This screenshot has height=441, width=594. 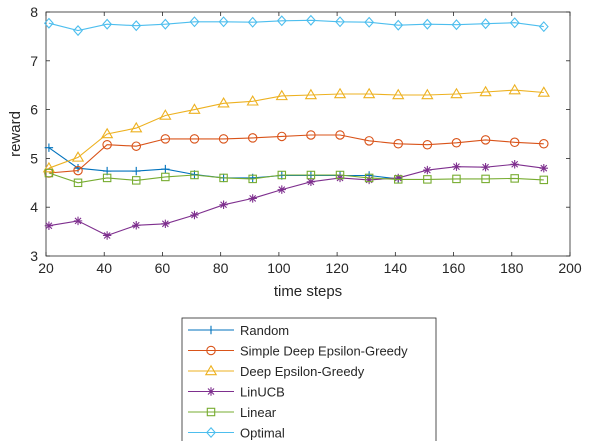 I want to click on legend-label: Random, so click(x=264, y=330).